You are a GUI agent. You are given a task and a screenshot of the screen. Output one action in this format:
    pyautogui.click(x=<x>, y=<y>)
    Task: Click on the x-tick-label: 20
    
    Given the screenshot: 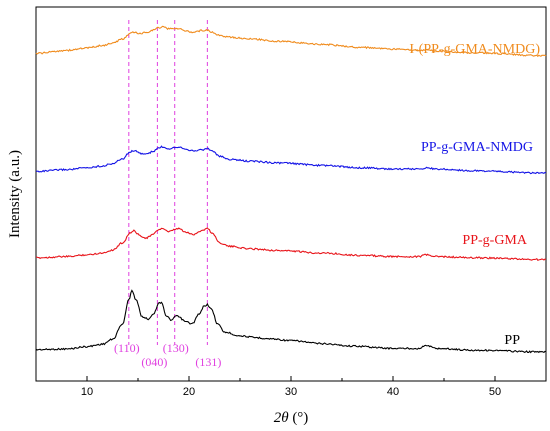 What is the action you would take?
    pyautogui.click(x=189, y=392)
    